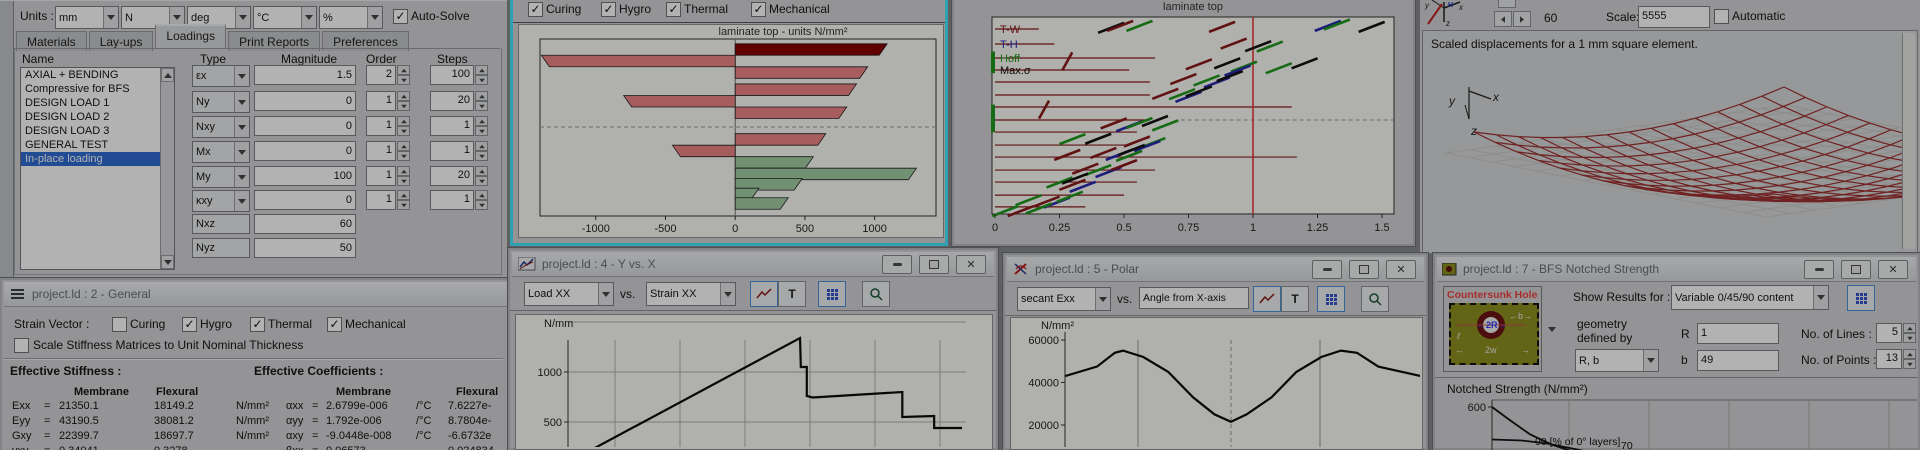 This screenshot has width=1920, height=450. I want to click on polar-titlebar: project.ld : 5 - Polar ✕, so click(1215, 269).